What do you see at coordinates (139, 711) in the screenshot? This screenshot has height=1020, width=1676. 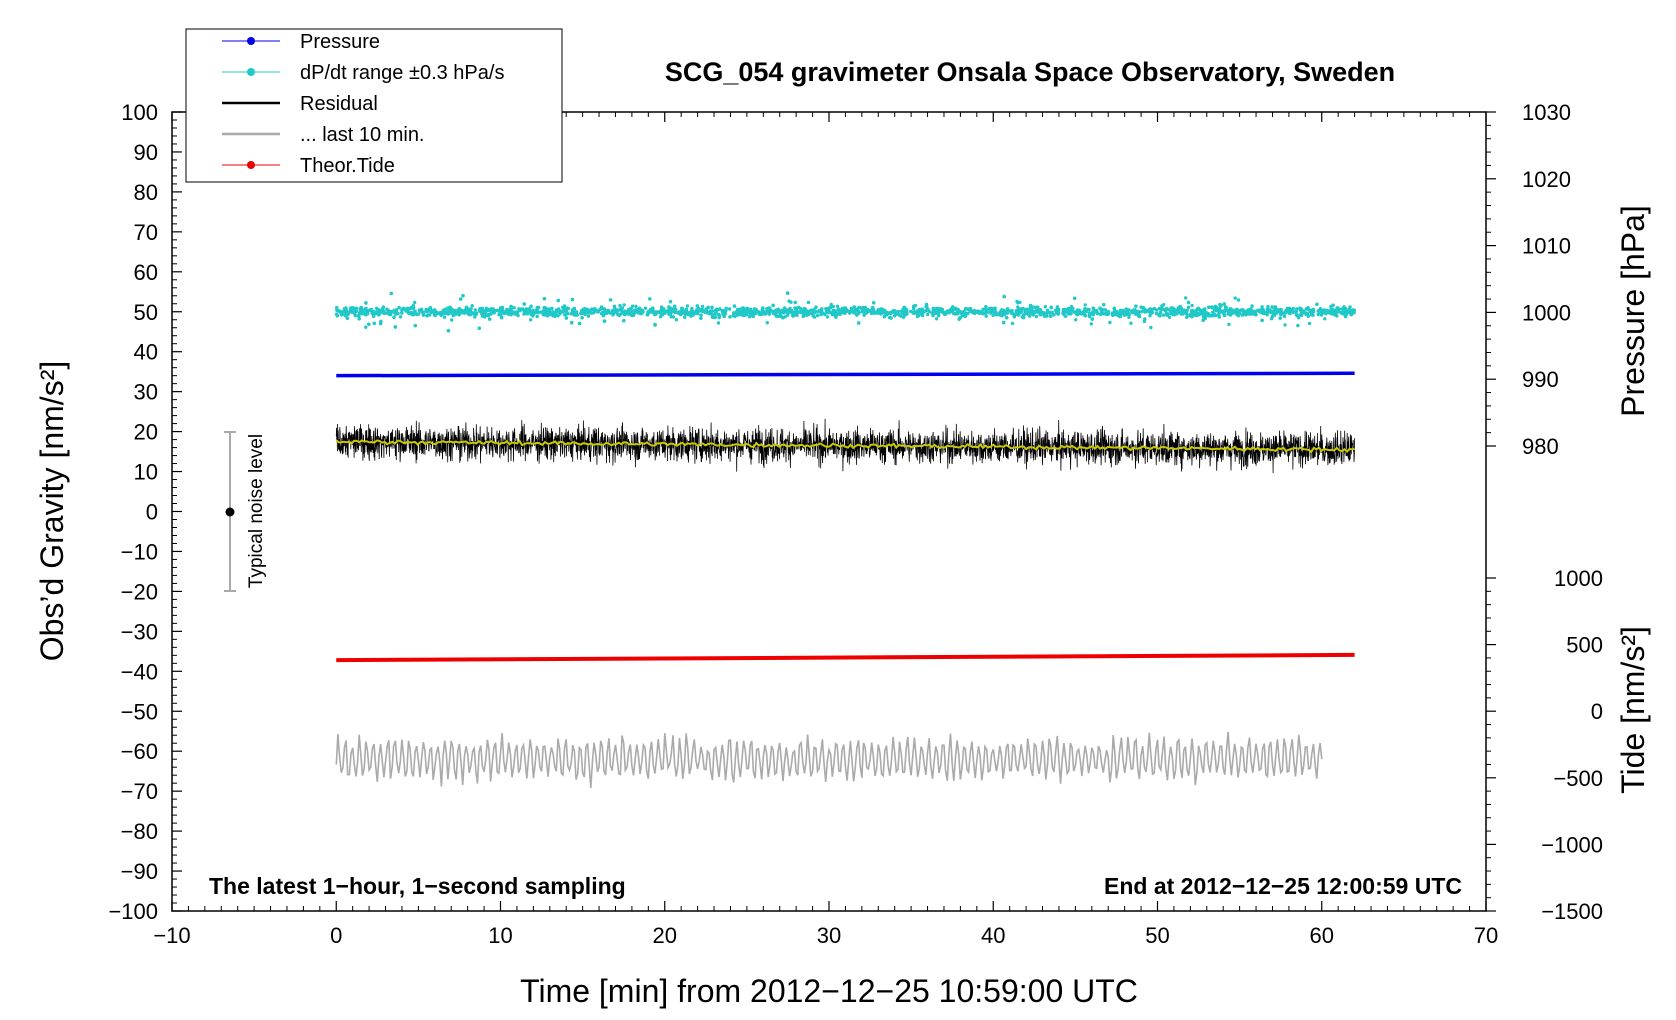 I see `y-tick-label: −50` at bounding box center [139, 711].